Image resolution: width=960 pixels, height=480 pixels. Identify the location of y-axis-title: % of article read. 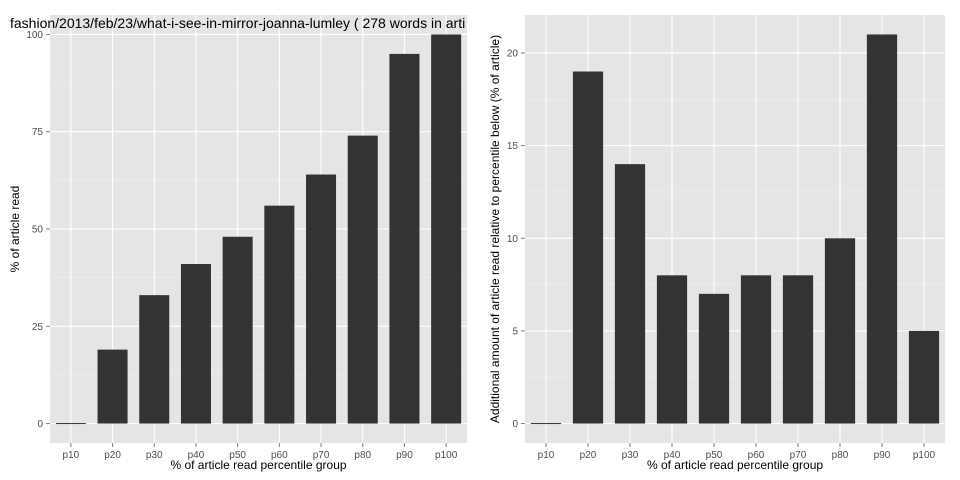
(15, 229).